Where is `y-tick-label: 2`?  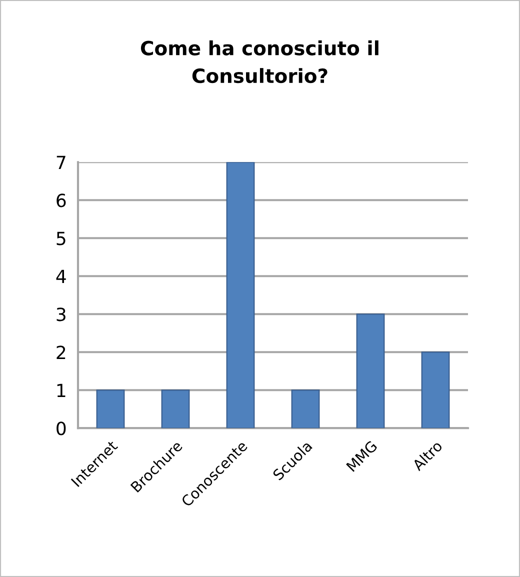 y-tick-label: 2 is located at coordinates (61, 352).